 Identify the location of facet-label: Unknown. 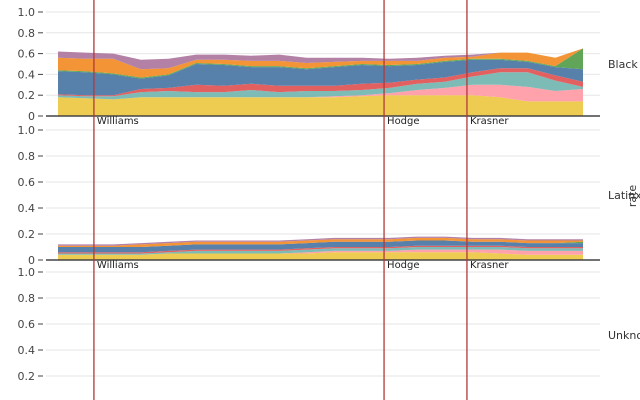
(624, 335).